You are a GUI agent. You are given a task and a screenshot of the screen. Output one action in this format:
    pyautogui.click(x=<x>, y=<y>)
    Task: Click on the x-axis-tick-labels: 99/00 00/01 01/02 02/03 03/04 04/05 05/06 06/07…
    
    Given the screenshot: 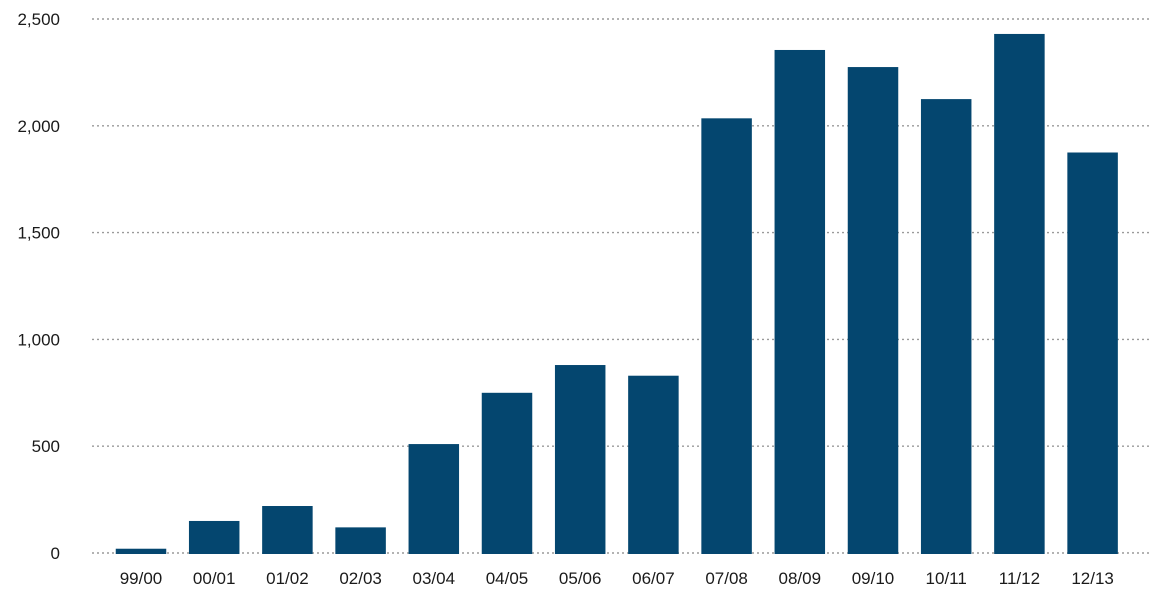 What is the action you would take?
    pyautogui.click(x=617, y=578)
    